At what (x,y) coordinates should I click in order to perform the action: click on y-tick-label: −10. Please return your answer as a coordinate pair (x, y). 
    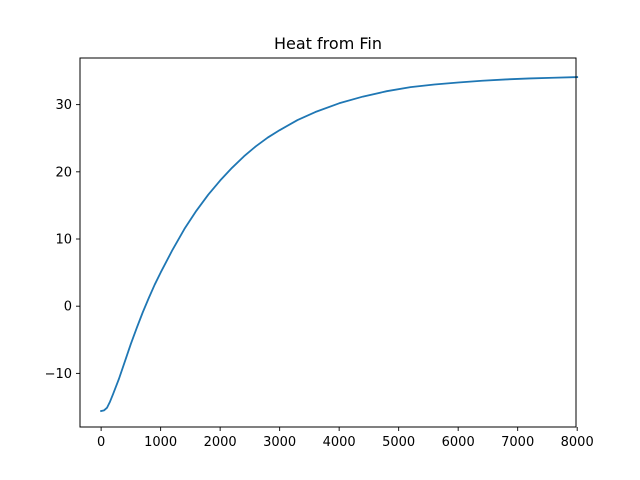
    Looking at the image, I should click on (58, 374).